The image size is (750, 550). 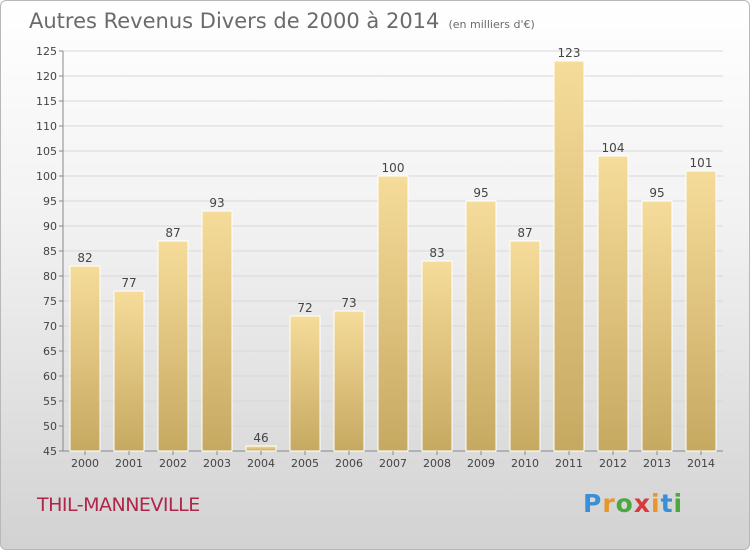 I want to click on x-tick-label-2002: 2002, so click(x=173, y=463).